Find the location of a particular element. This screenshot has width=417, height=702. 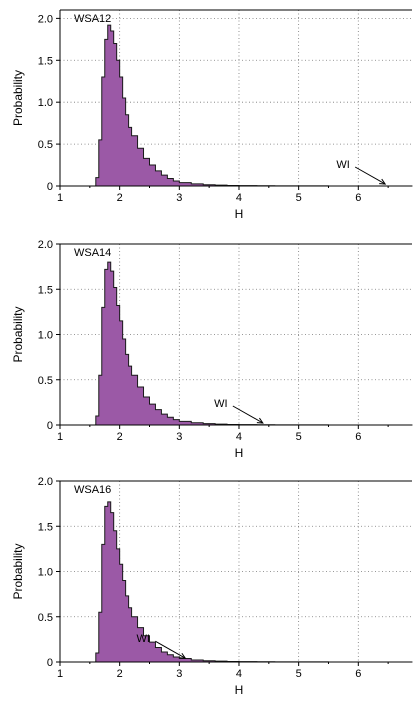

panel-label: WSA12 is located at coordinates (92, 19).